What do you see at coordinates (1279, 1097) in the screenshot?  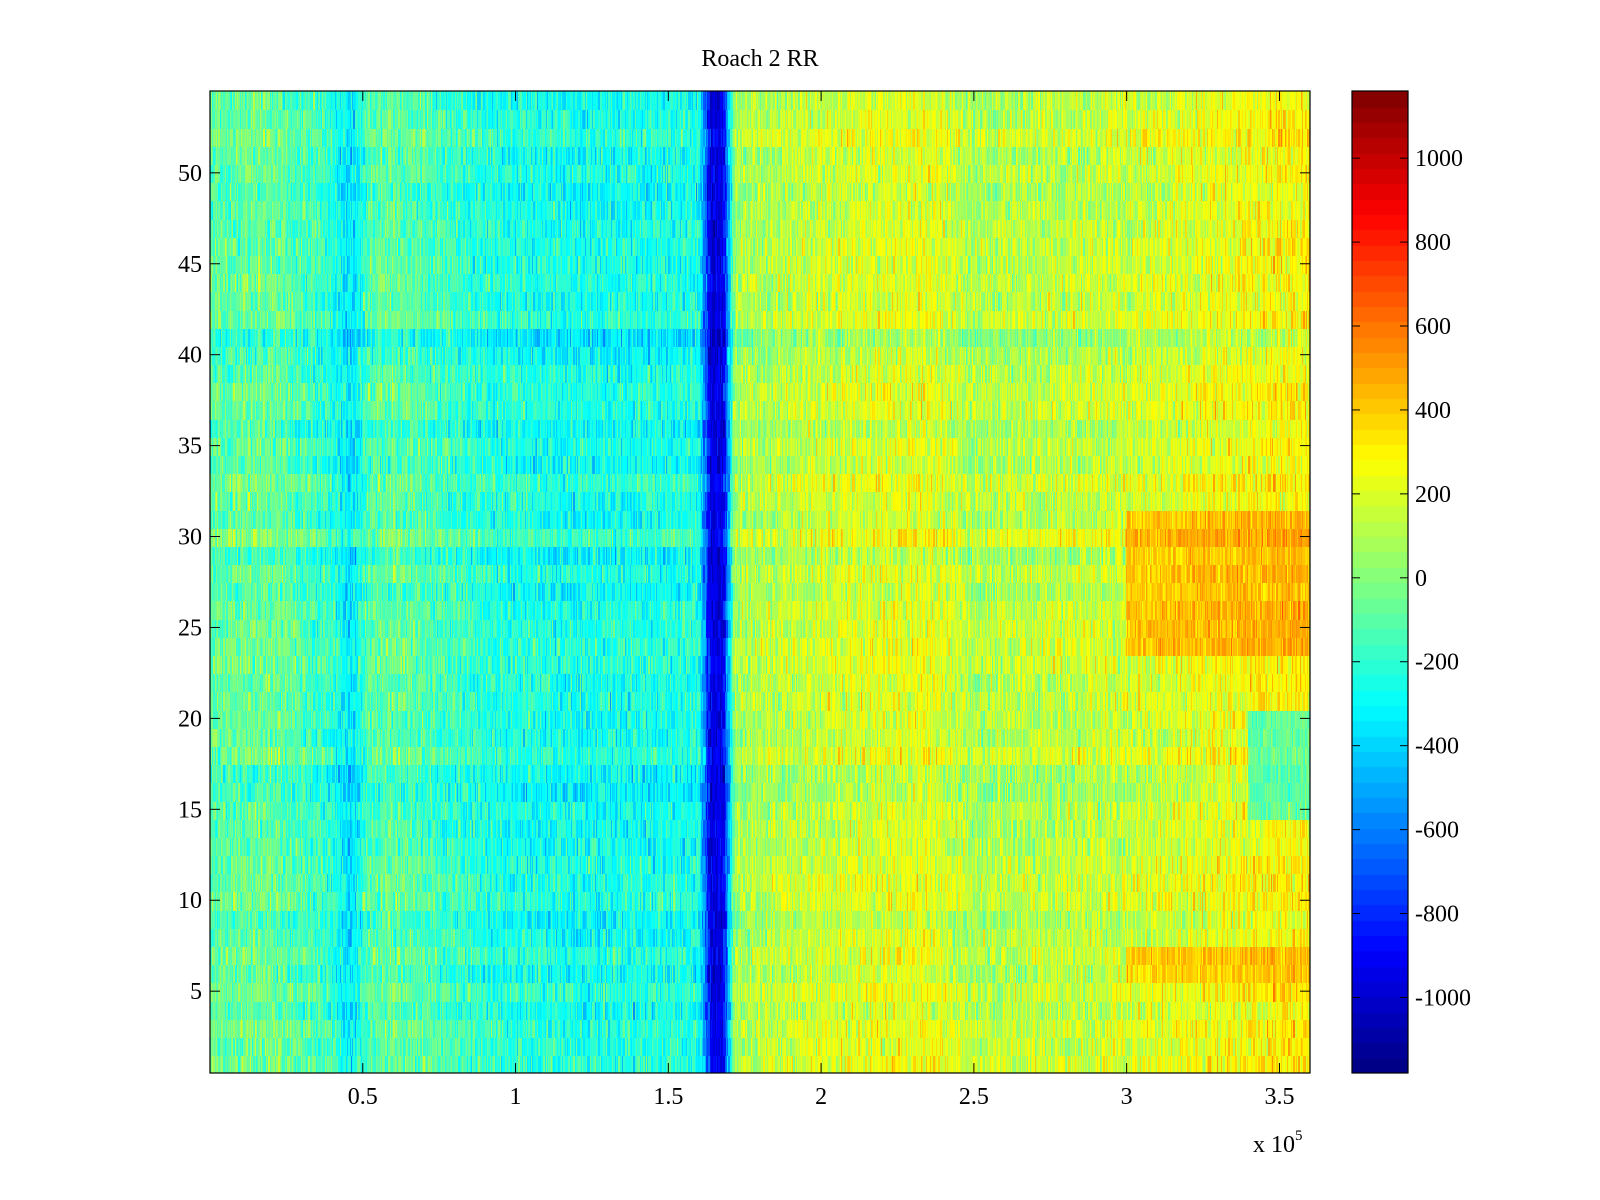 I see `x-tick-label: 3.5` at bounding box center [1279, 1097].